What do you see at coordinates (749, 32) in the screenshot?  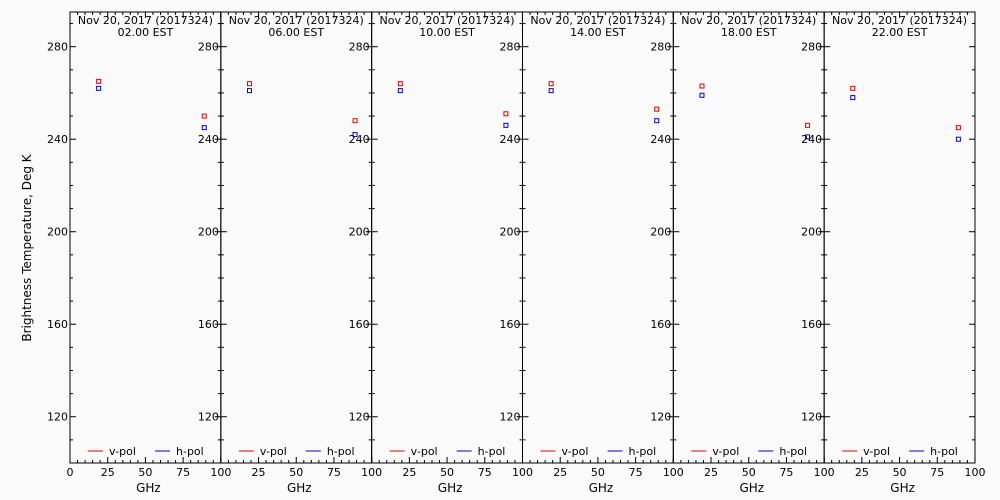 I see `panel-subtitle: 18.00 EST` at bounding box center [749, 32].